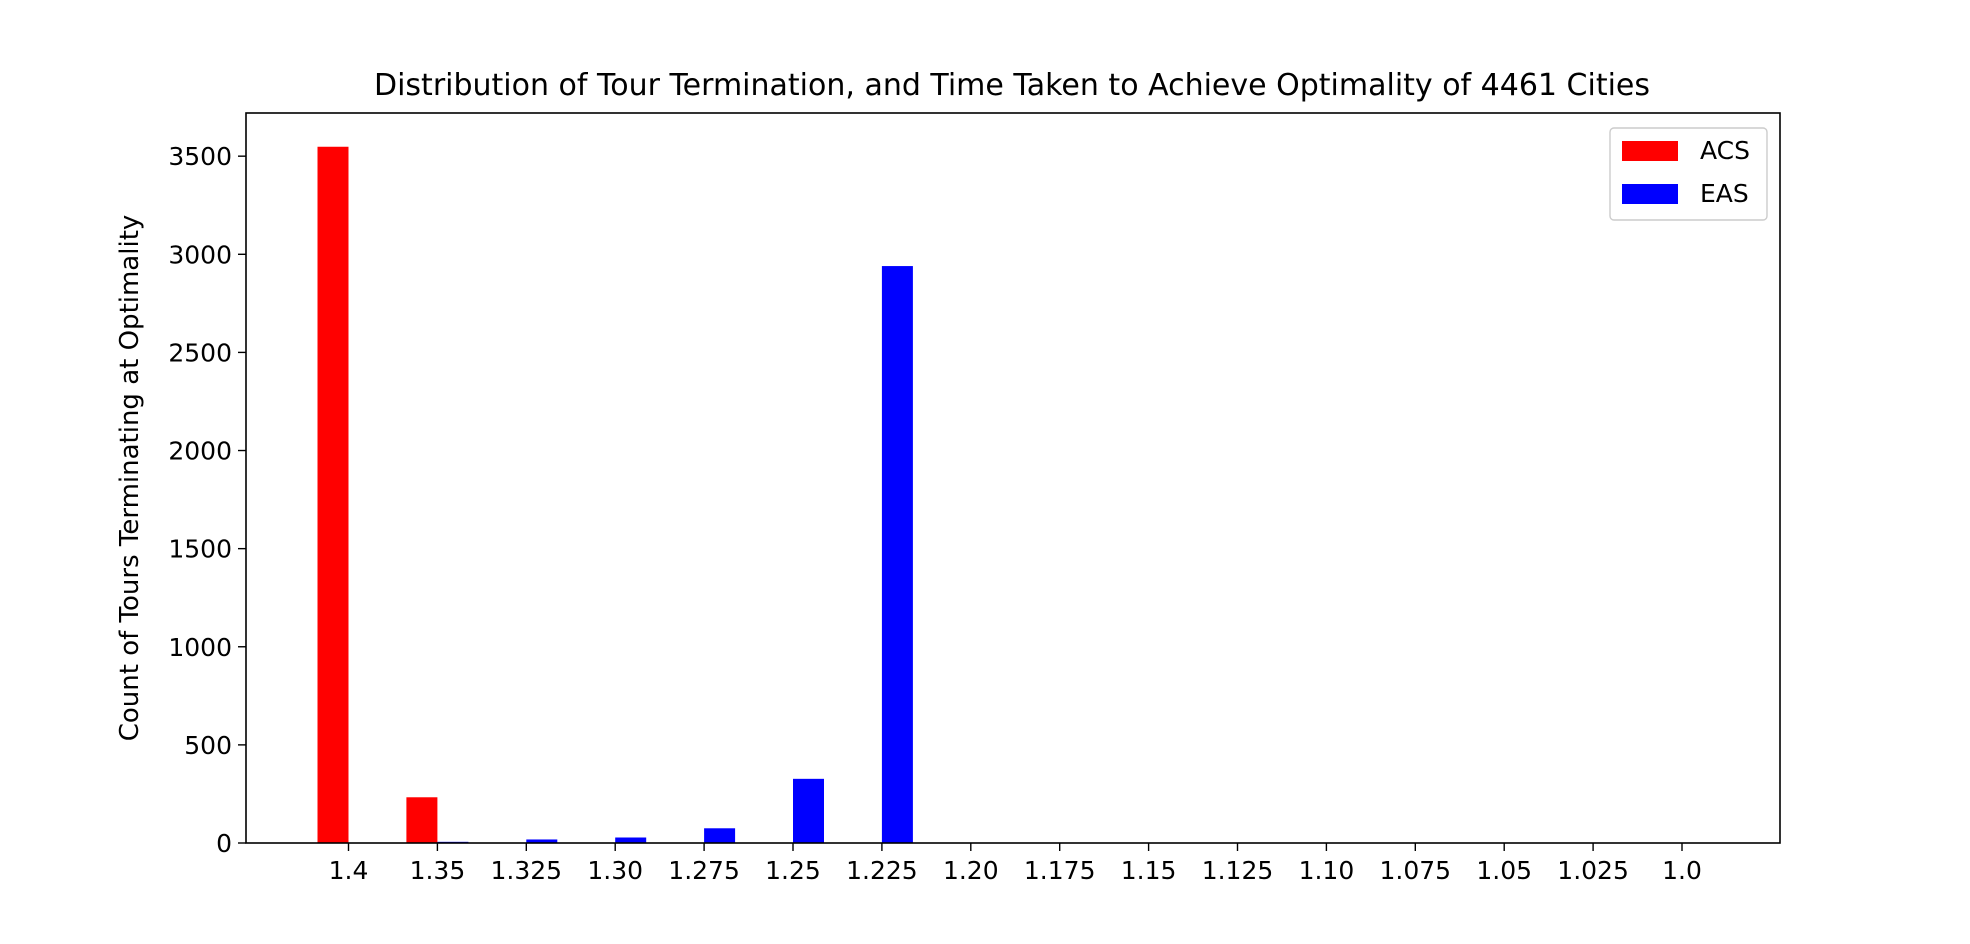  Describe the element at coordinates (882, 870) in the screenshot. I see `x-tick-label-6: 1.225` at that location.